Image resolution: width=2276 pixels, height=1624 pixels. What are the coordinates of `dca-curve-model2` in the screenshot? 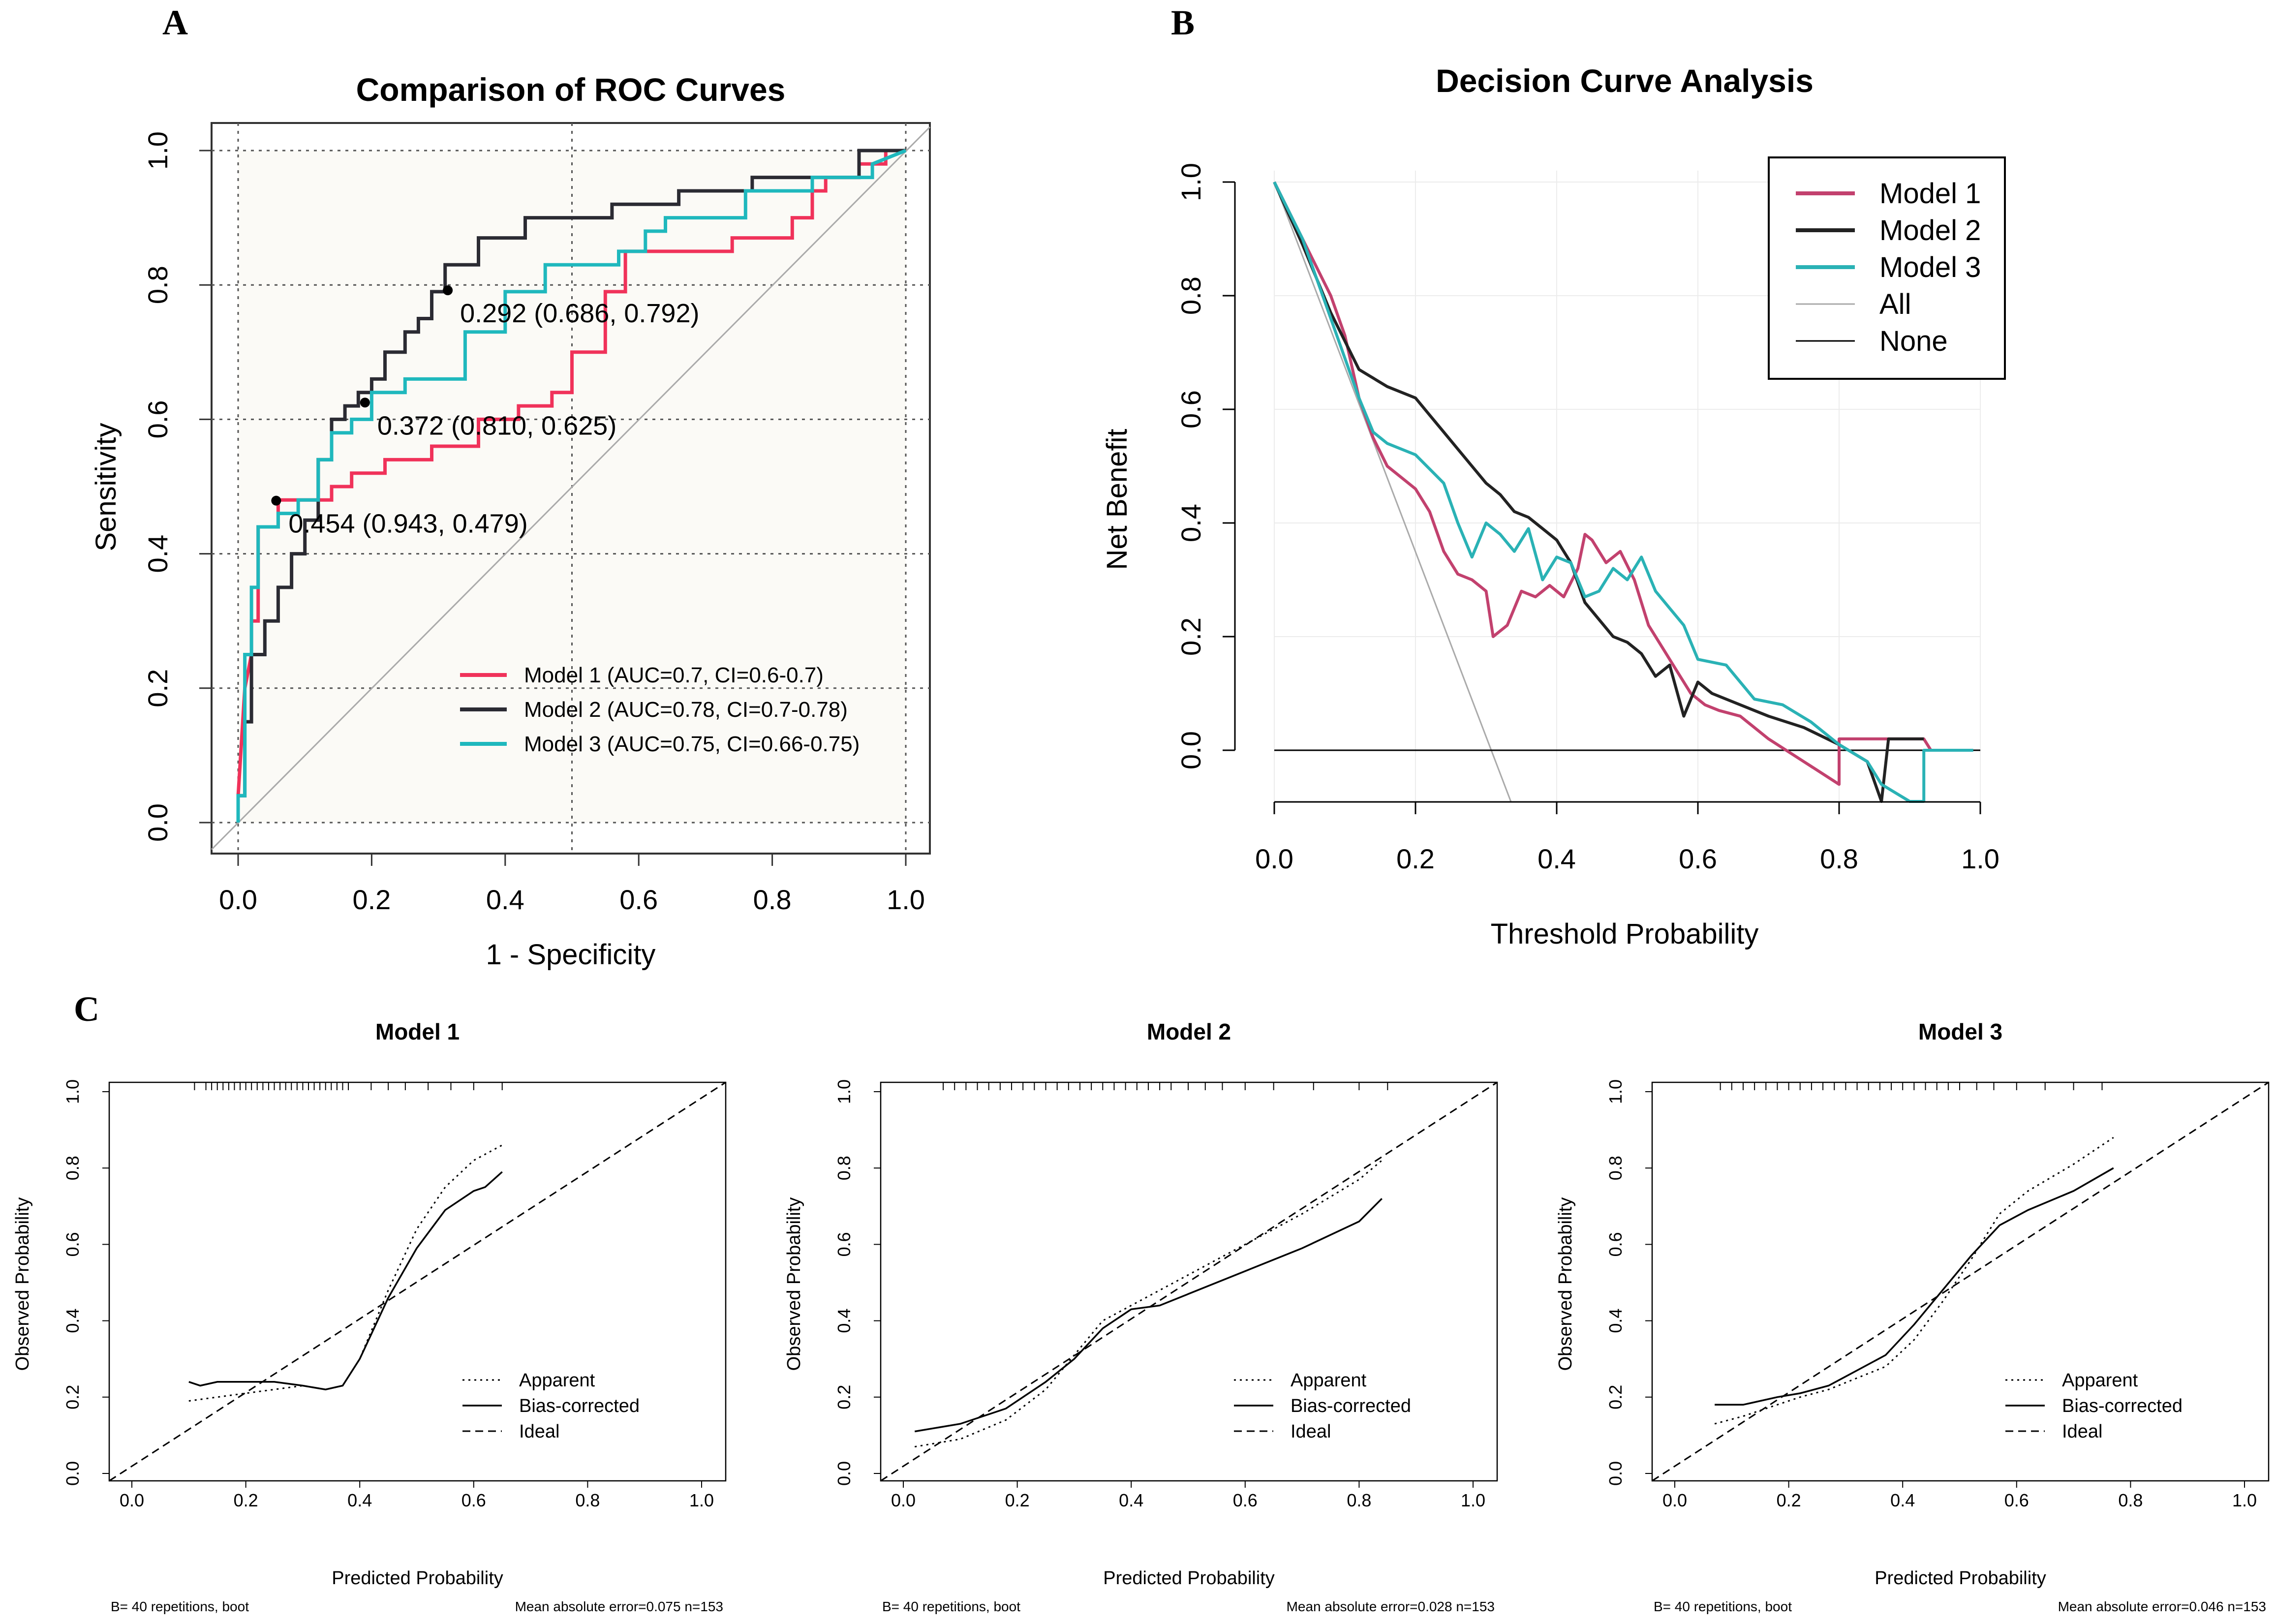 It's located at (1598, 492).